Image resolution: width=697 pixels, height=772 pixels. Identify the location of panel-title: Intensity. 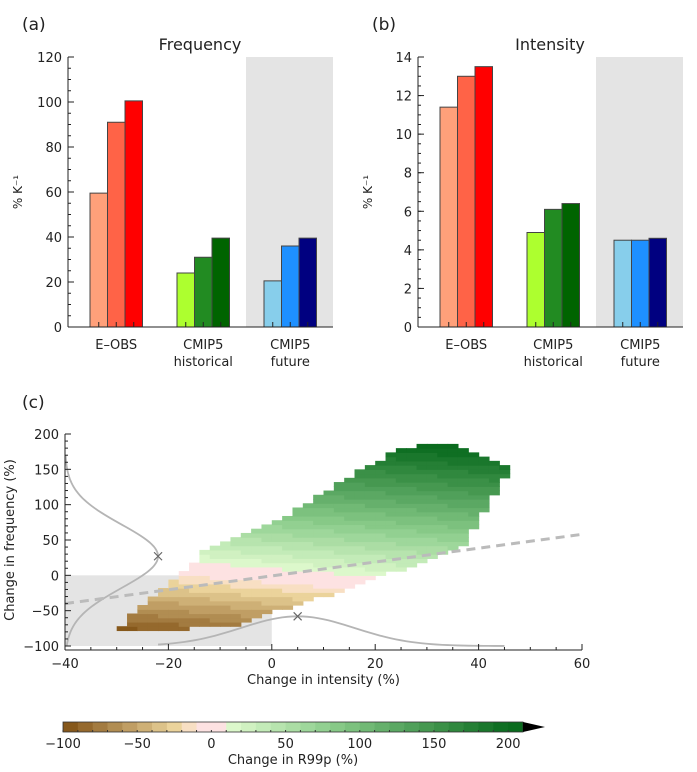
(550, 44).